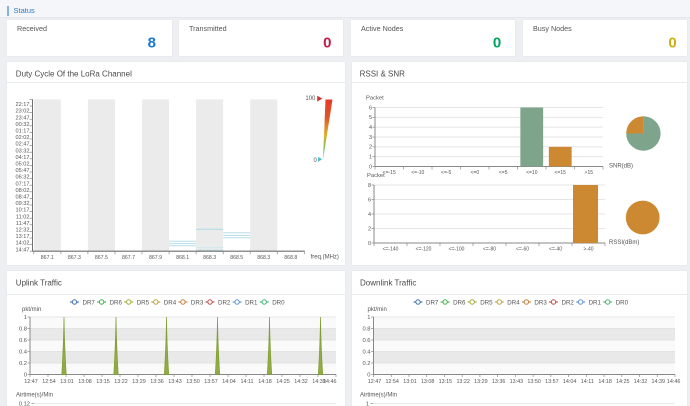 Image resolution: width=690 pixels, height=406 pixels. Describe the element at coordinates (23, 231) in the screenshot. I see `svg-text: 12:32` at that location.